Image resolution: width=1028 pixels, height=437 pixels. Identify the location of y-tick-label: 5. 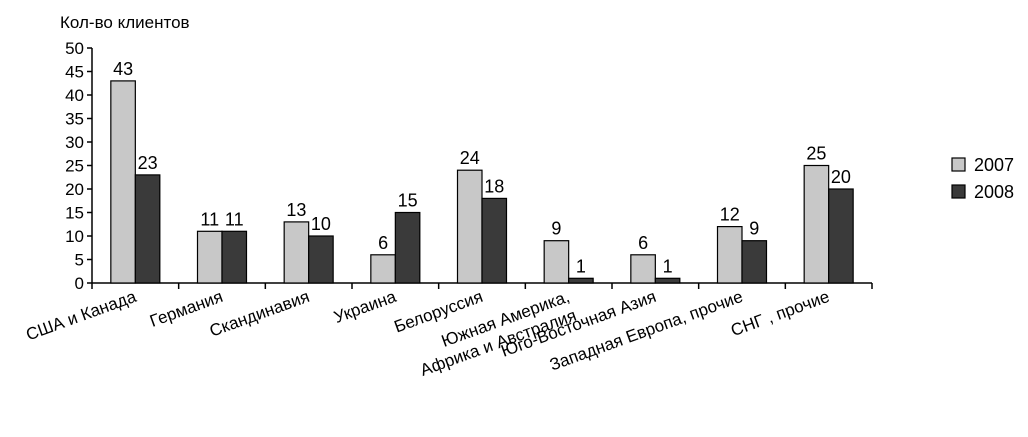
(79, 260).